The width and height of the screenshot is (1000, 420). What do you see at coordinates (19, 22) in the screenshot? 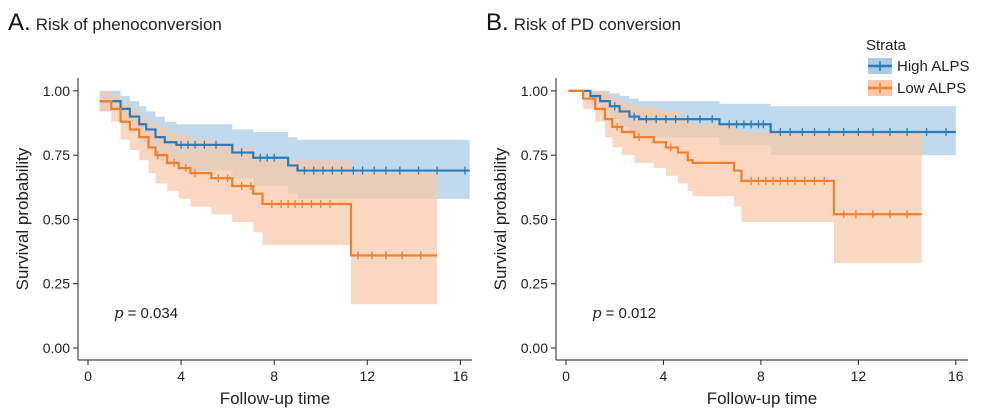
I see `panel-letter: A.` at bounding box center [19, 22].